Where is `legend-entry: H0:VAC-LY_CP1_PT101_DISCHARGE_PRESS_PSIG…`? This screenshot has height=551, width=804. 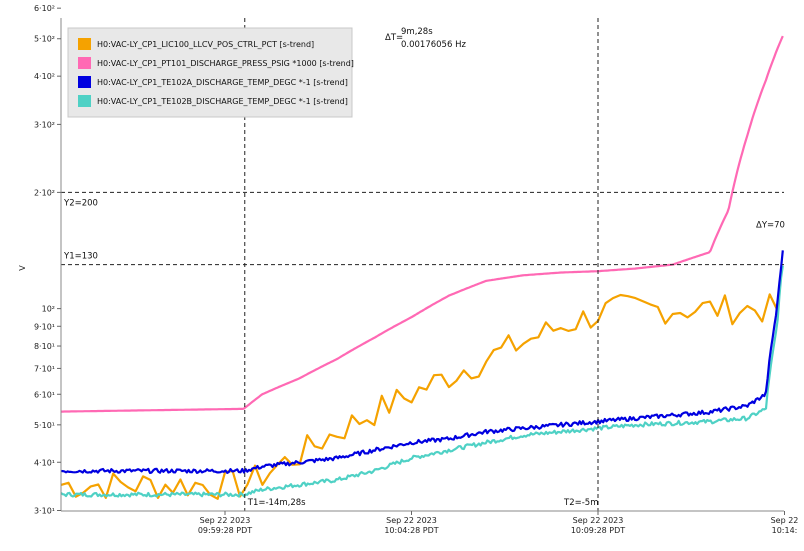 legend-entry: H0:VAC-LY_CP1_PT101_DISCHARGE_PRESS_PSIG… is located at coordinates (225, 63).